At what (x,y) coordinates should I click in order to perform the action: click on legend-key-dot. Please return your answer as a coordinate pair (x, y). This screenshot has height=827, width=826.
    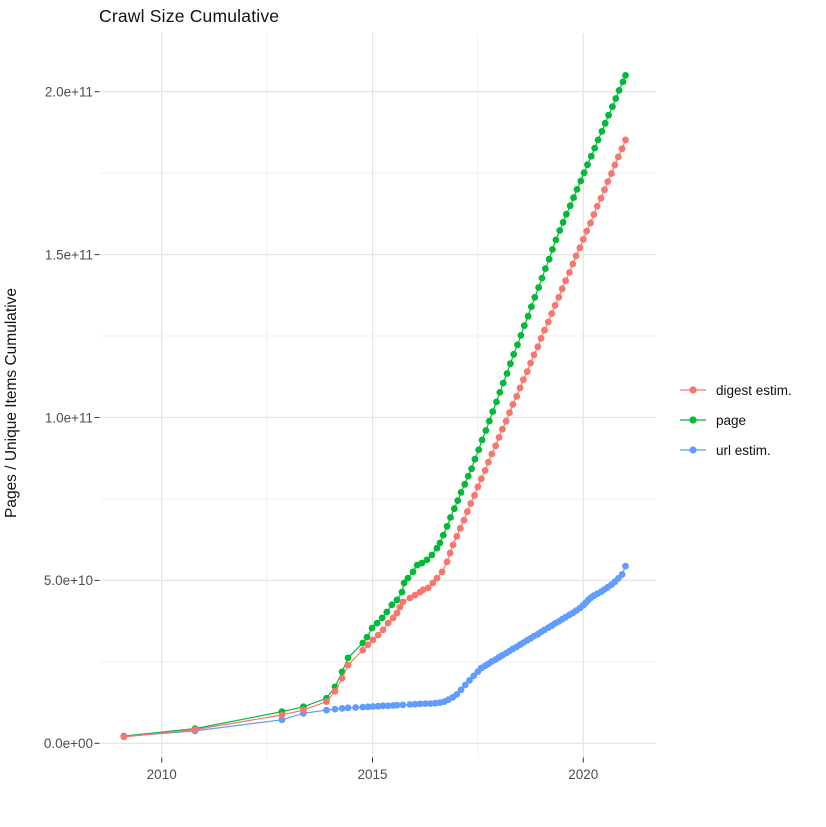
    Looking at the image, I should click on (693, 450).